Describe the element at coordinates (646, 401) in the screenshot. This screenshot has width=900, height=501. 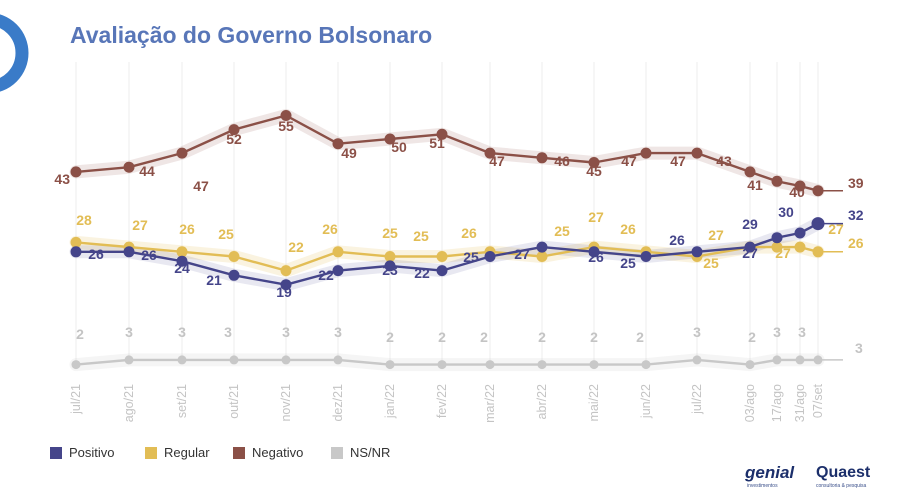
I see `x-tick-11: jun/22` at that location.